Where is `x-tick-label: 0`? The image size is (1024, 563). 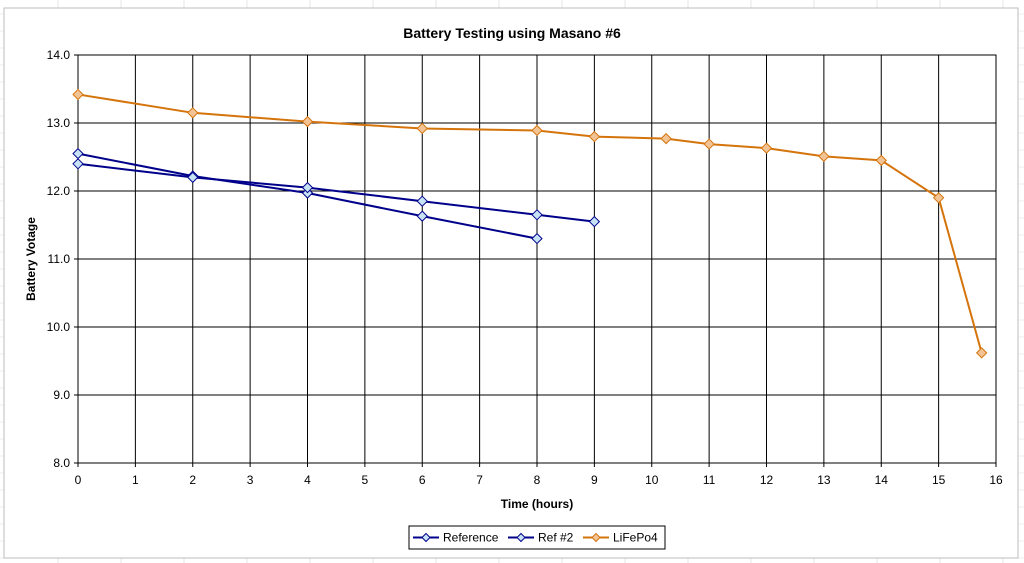 x-tick-label: 0 is located at coordinates (78, 480).